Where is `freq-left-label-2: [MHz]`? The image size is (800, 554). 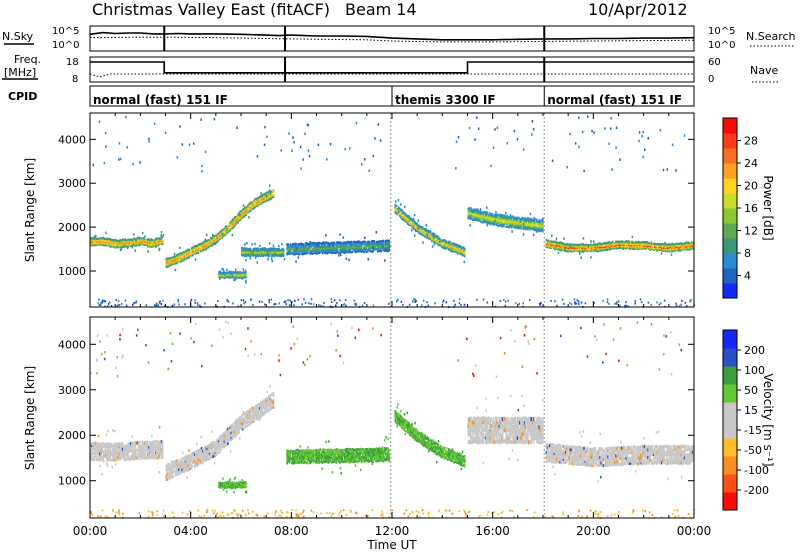 freq-left-label-2: [MHz] is located at coordinates (20, 72).